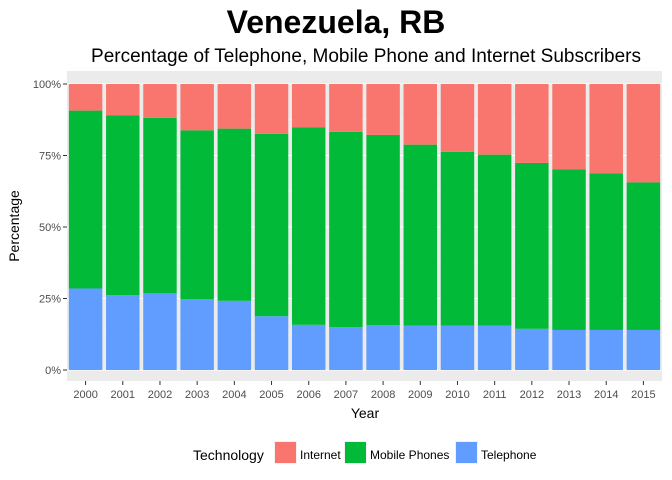 The width and height of the screenshot is (672, 480). What do you see at coordinates (308, 106) in the screenshot?
I see `bar-internet-2006` at bounding box center [308, 106].